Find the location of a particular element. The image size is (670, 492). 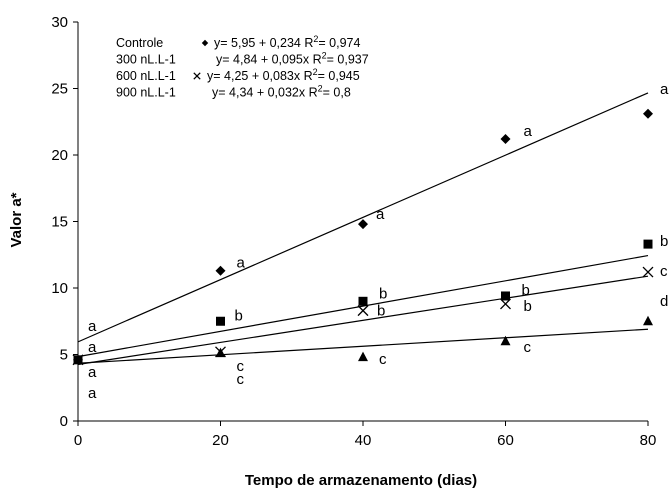

y-tick-label: 0 is located at coordinates (64, 421).